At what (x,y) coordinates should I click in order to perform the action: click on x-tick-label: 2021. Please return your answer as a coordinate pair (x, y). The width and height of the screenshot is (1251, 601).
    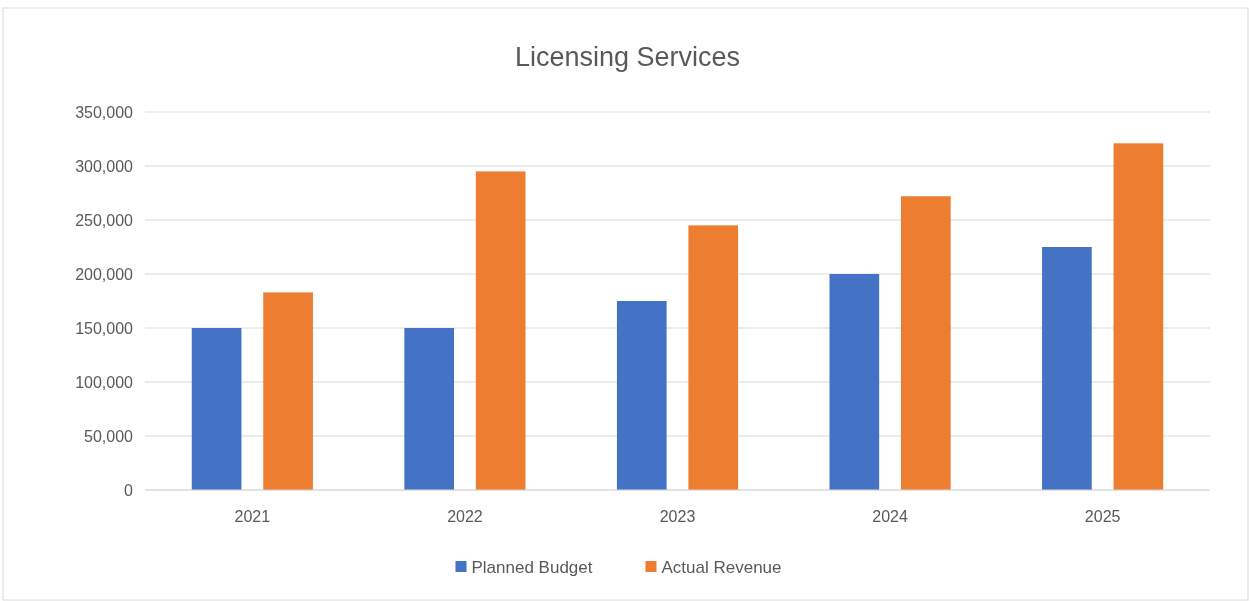
    Looking at the image, I should click on (252, 516).